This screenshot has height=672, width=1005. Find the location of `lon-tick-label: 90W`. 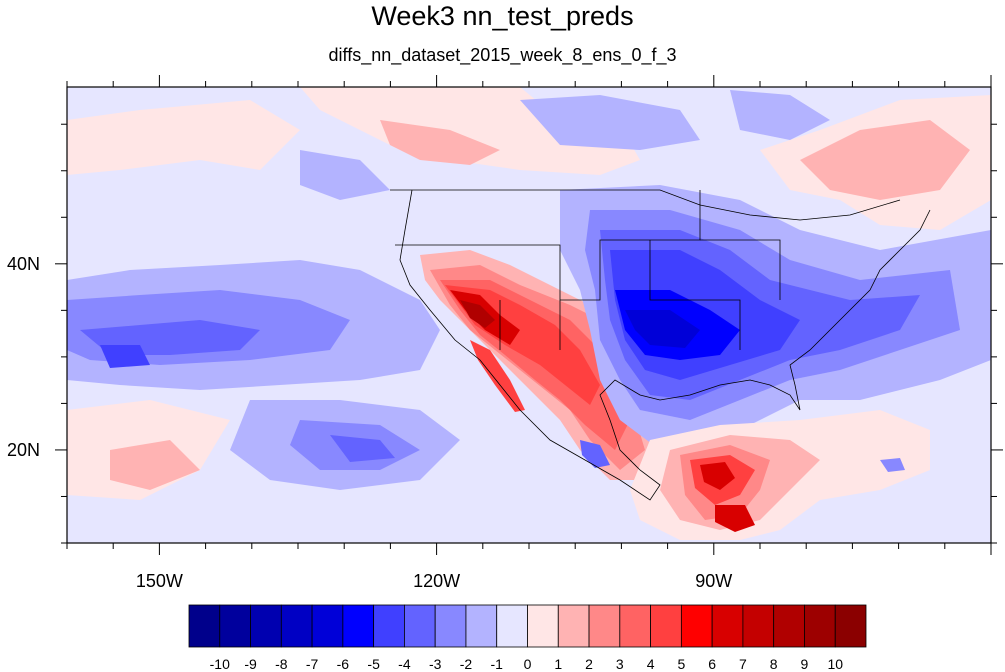

lon-tick-label: 90W is located at coordinates (714, 581).